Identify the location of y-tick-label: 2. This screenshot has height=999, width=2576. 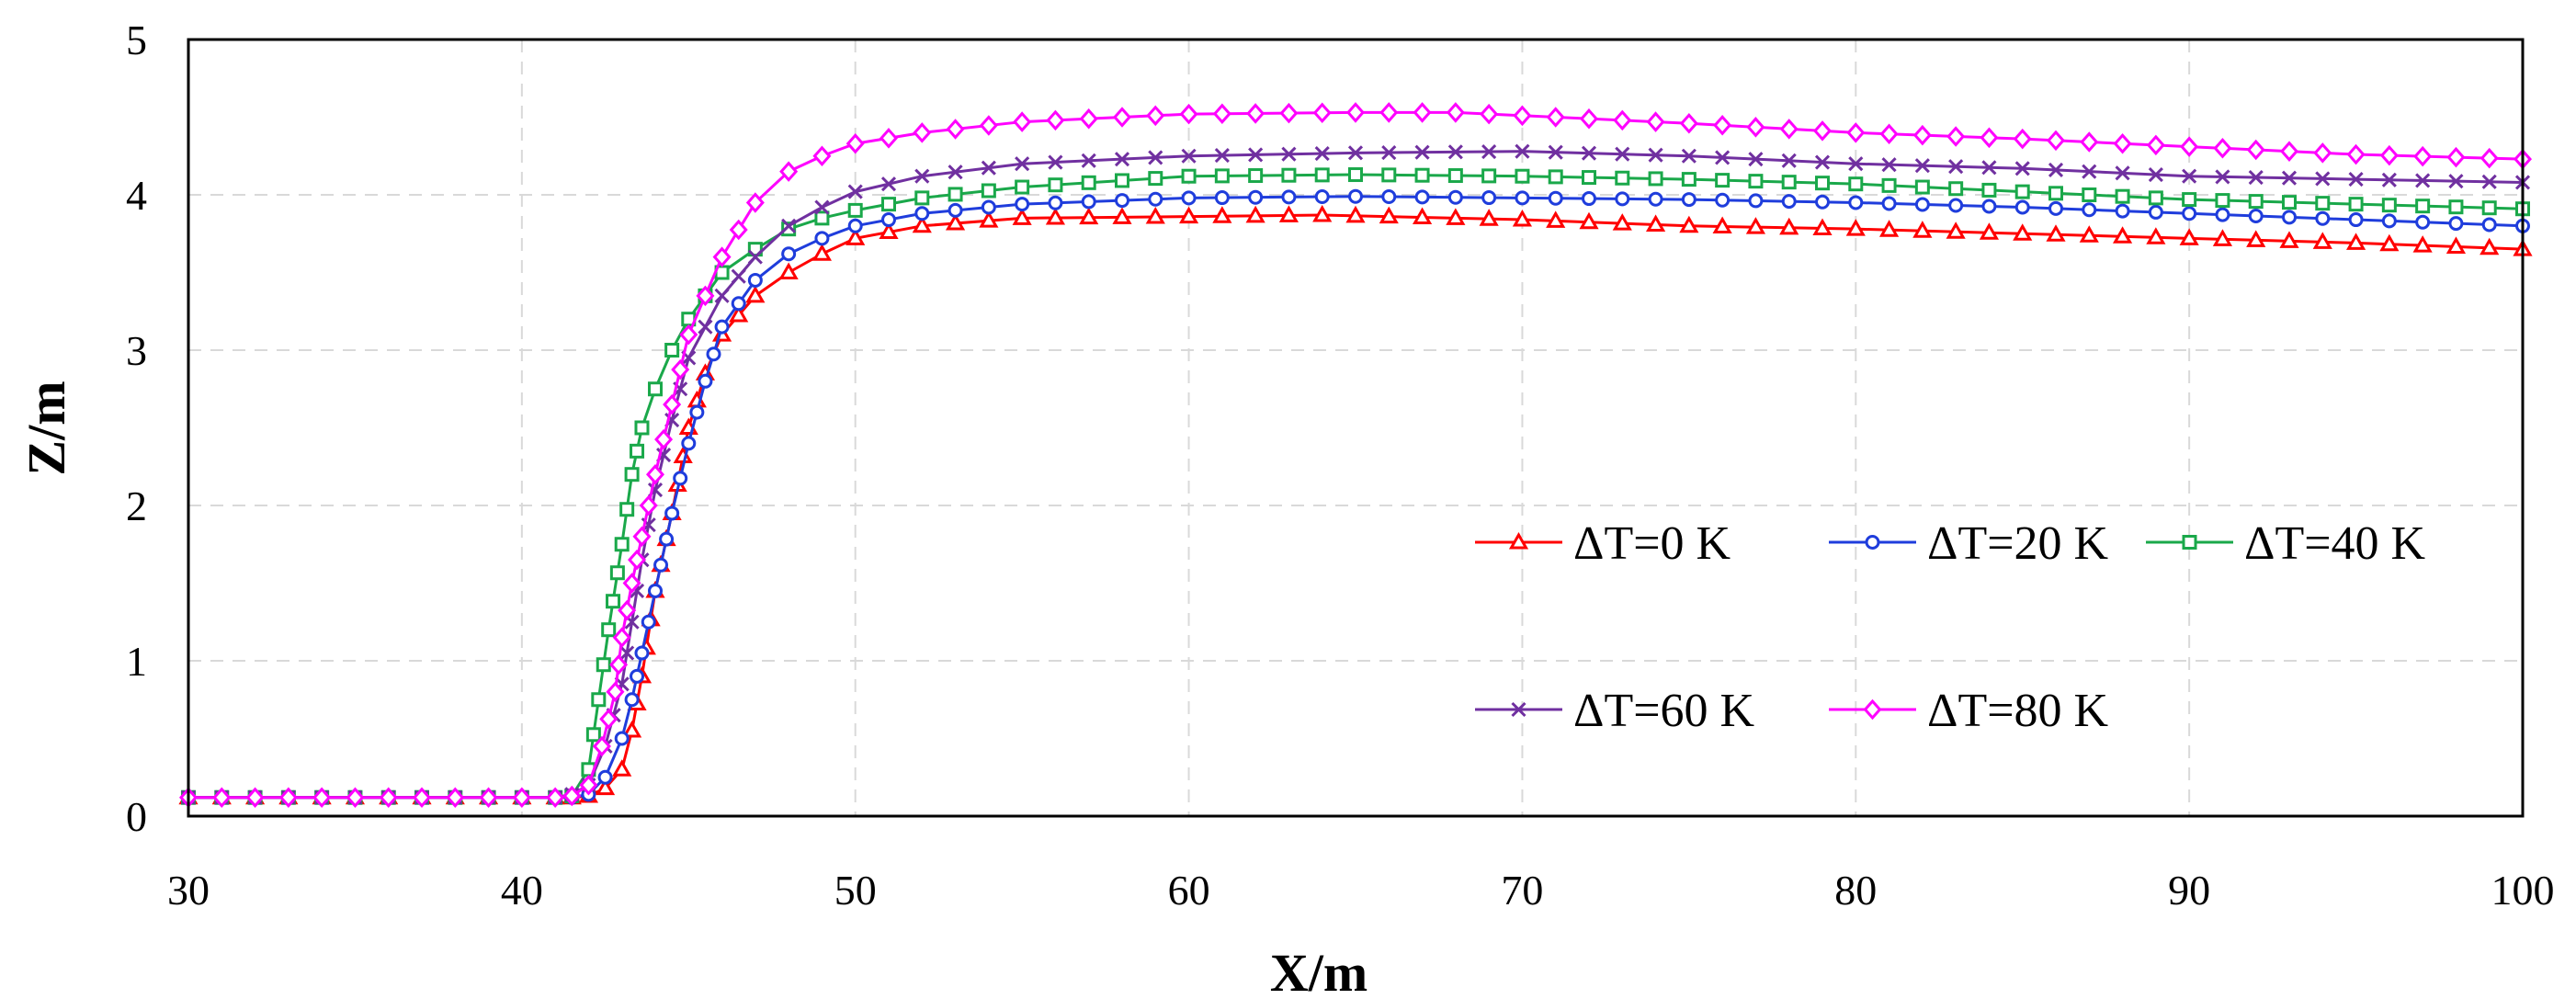
(136, 506).